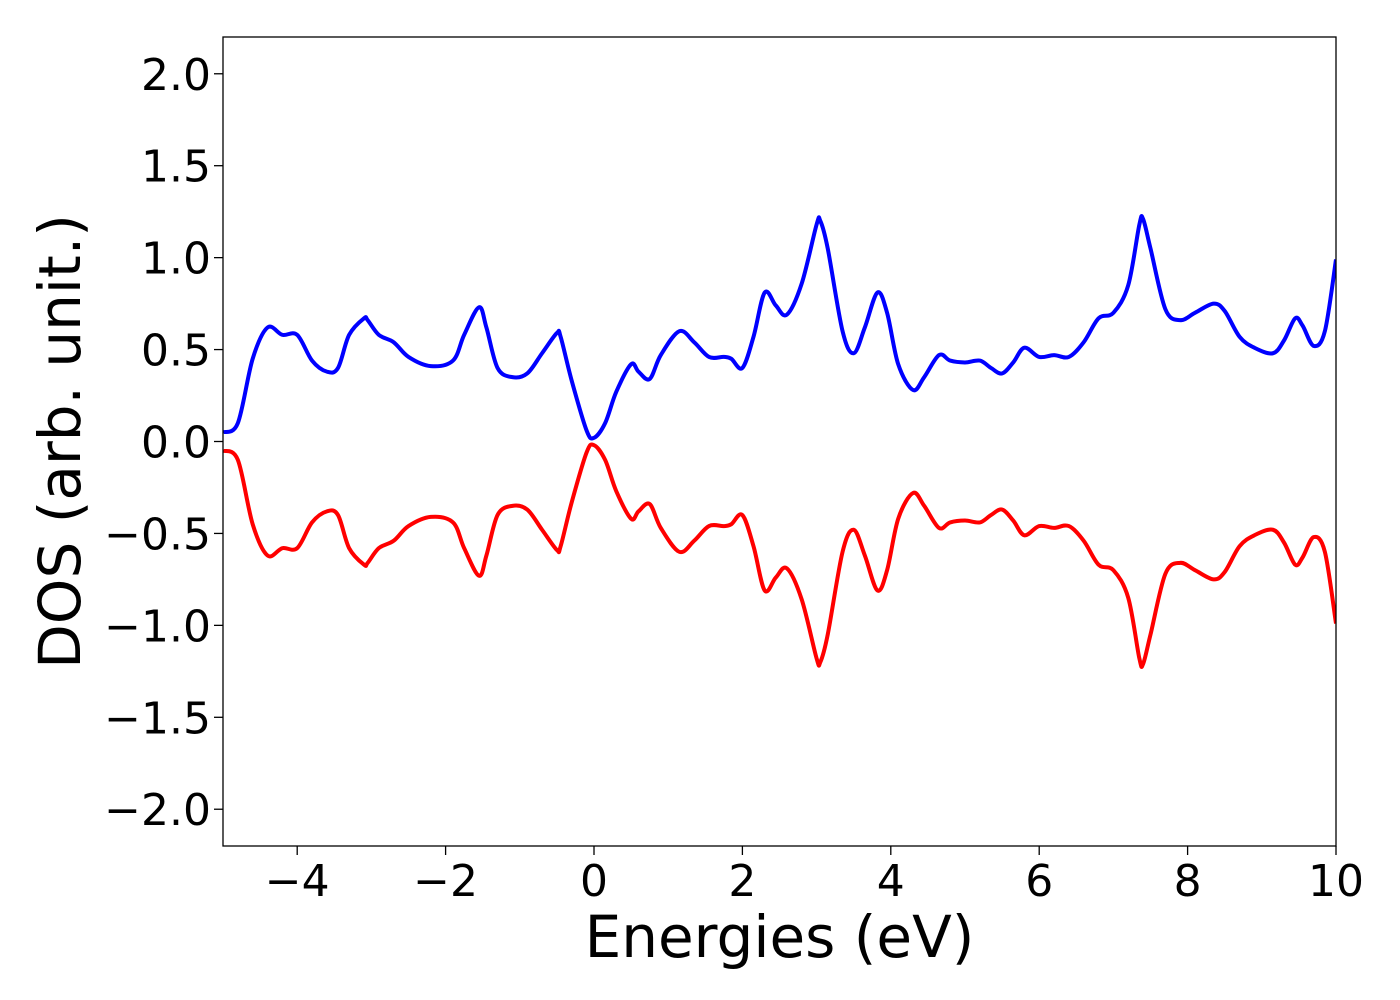  What do you see at coordinates (176, 75) in the screenshot?
I see `y-tick-label: 2.0` at bounding box center [176, 75].